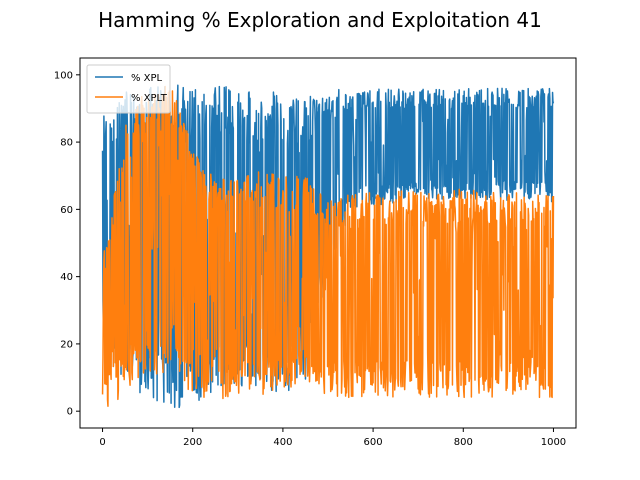  What do you see at coordinates (66, 143) in the screenshot?
I see `y-tick-label: 80` at bounding box center [66, 143].